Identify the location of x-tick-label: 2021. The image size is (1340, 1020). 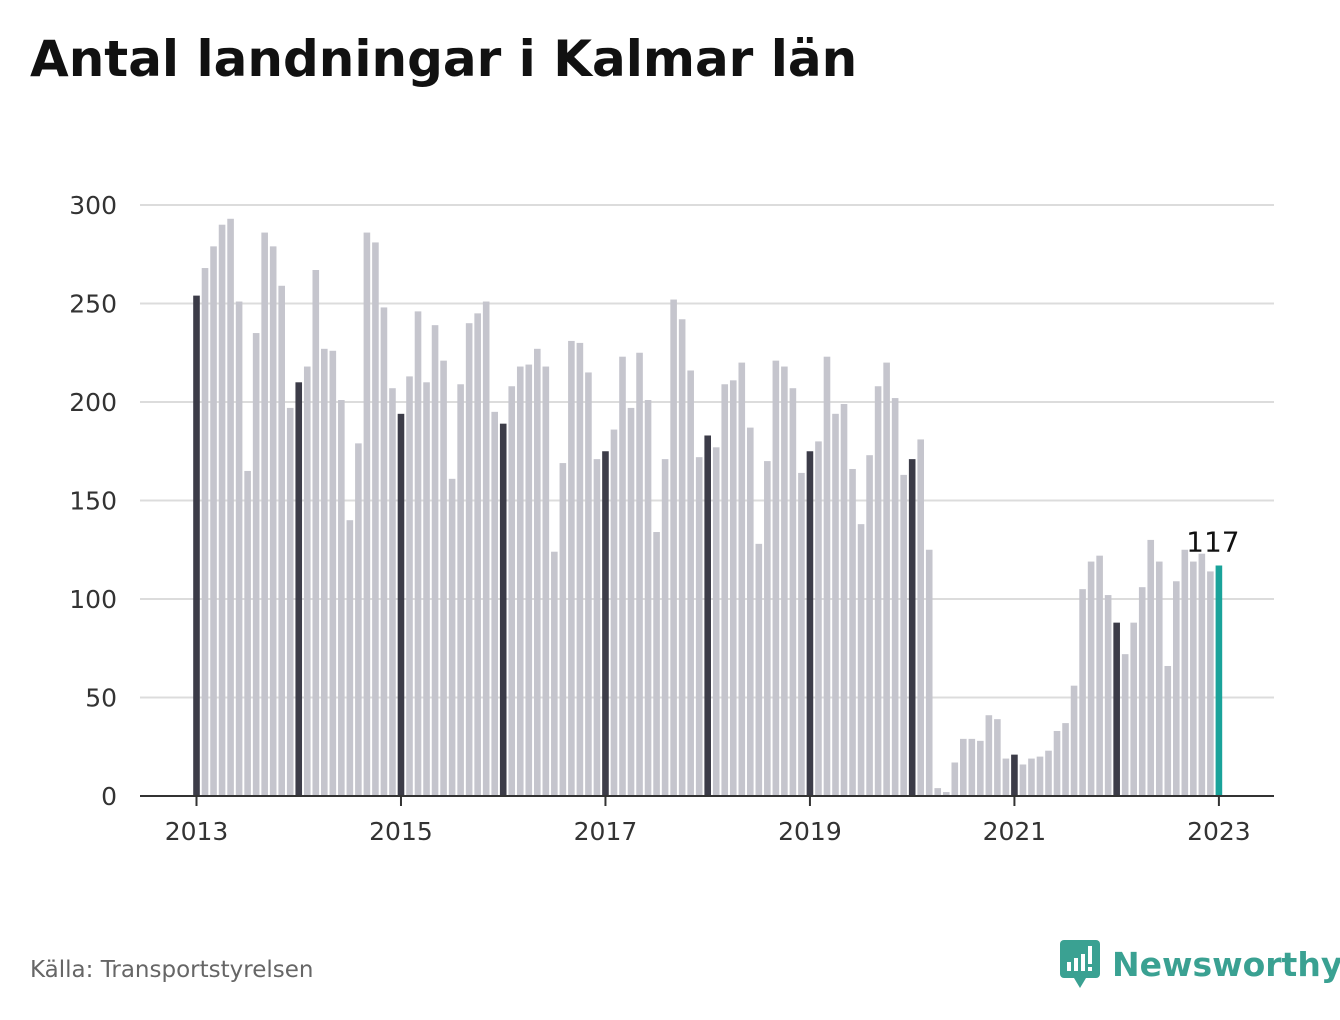
(1015, 831).